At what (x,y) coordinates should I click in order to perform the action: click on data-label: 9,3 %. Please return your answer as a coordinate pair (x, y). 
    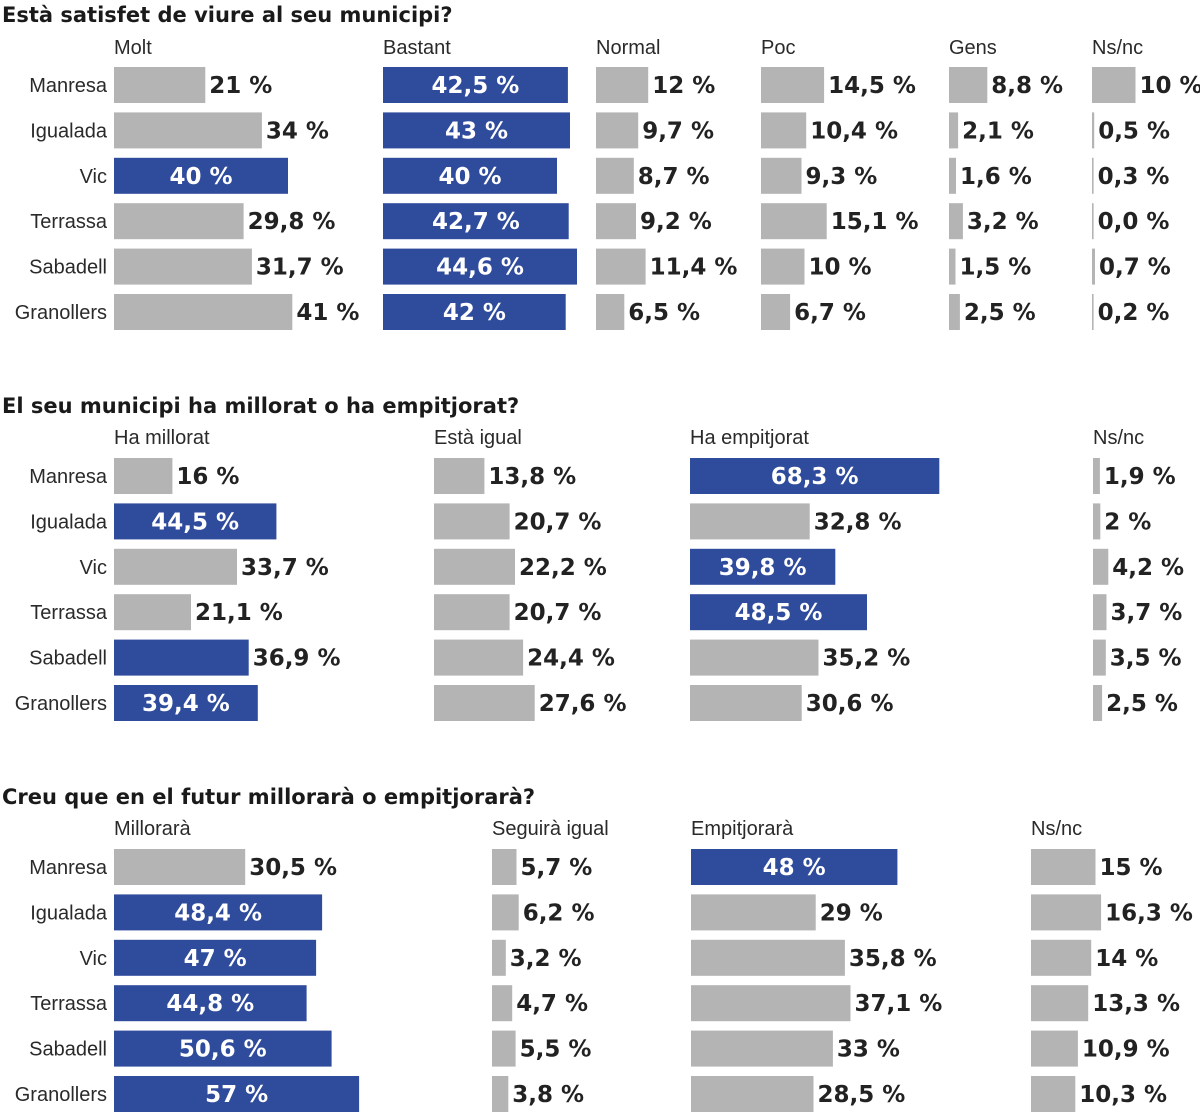
    Looking at the image, I should click on (842, 177).